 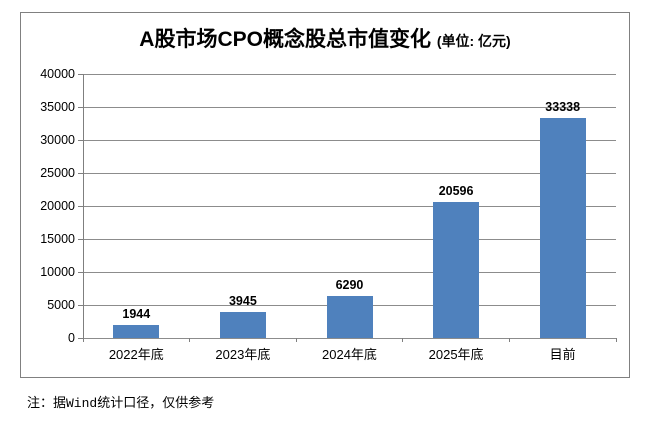 I want to click on y-axis-label: 35000, so click(x=57, y=107).